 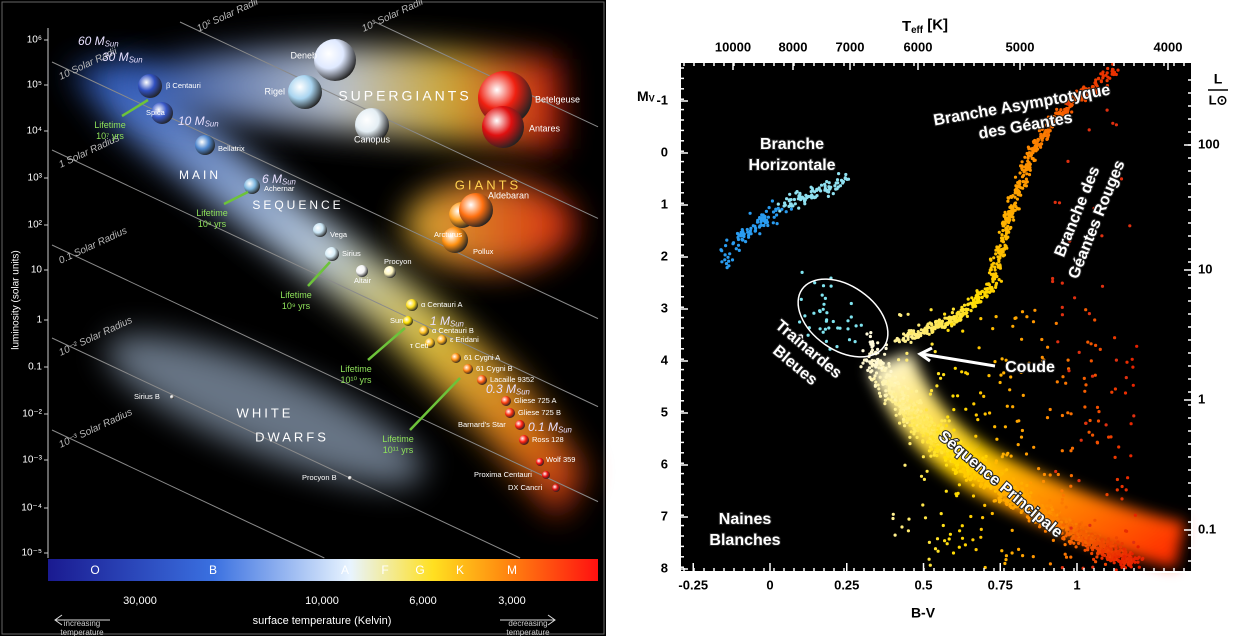 What do you see at coordinates (398, 261) in the screenshot?
I see `star-label: Procyon` at bounding box center [398, 261].